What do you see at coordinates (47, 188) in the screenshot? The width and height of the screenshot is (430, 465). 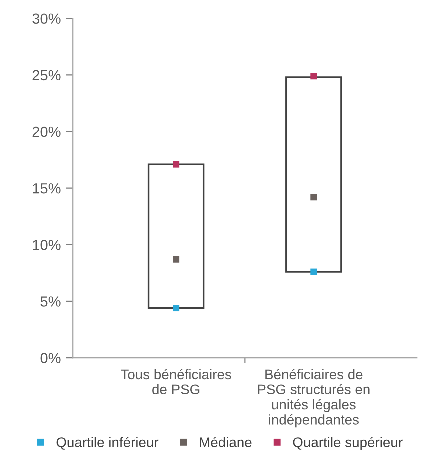 I see `y-tick-label: 15%` at bounding box center [47, 188].